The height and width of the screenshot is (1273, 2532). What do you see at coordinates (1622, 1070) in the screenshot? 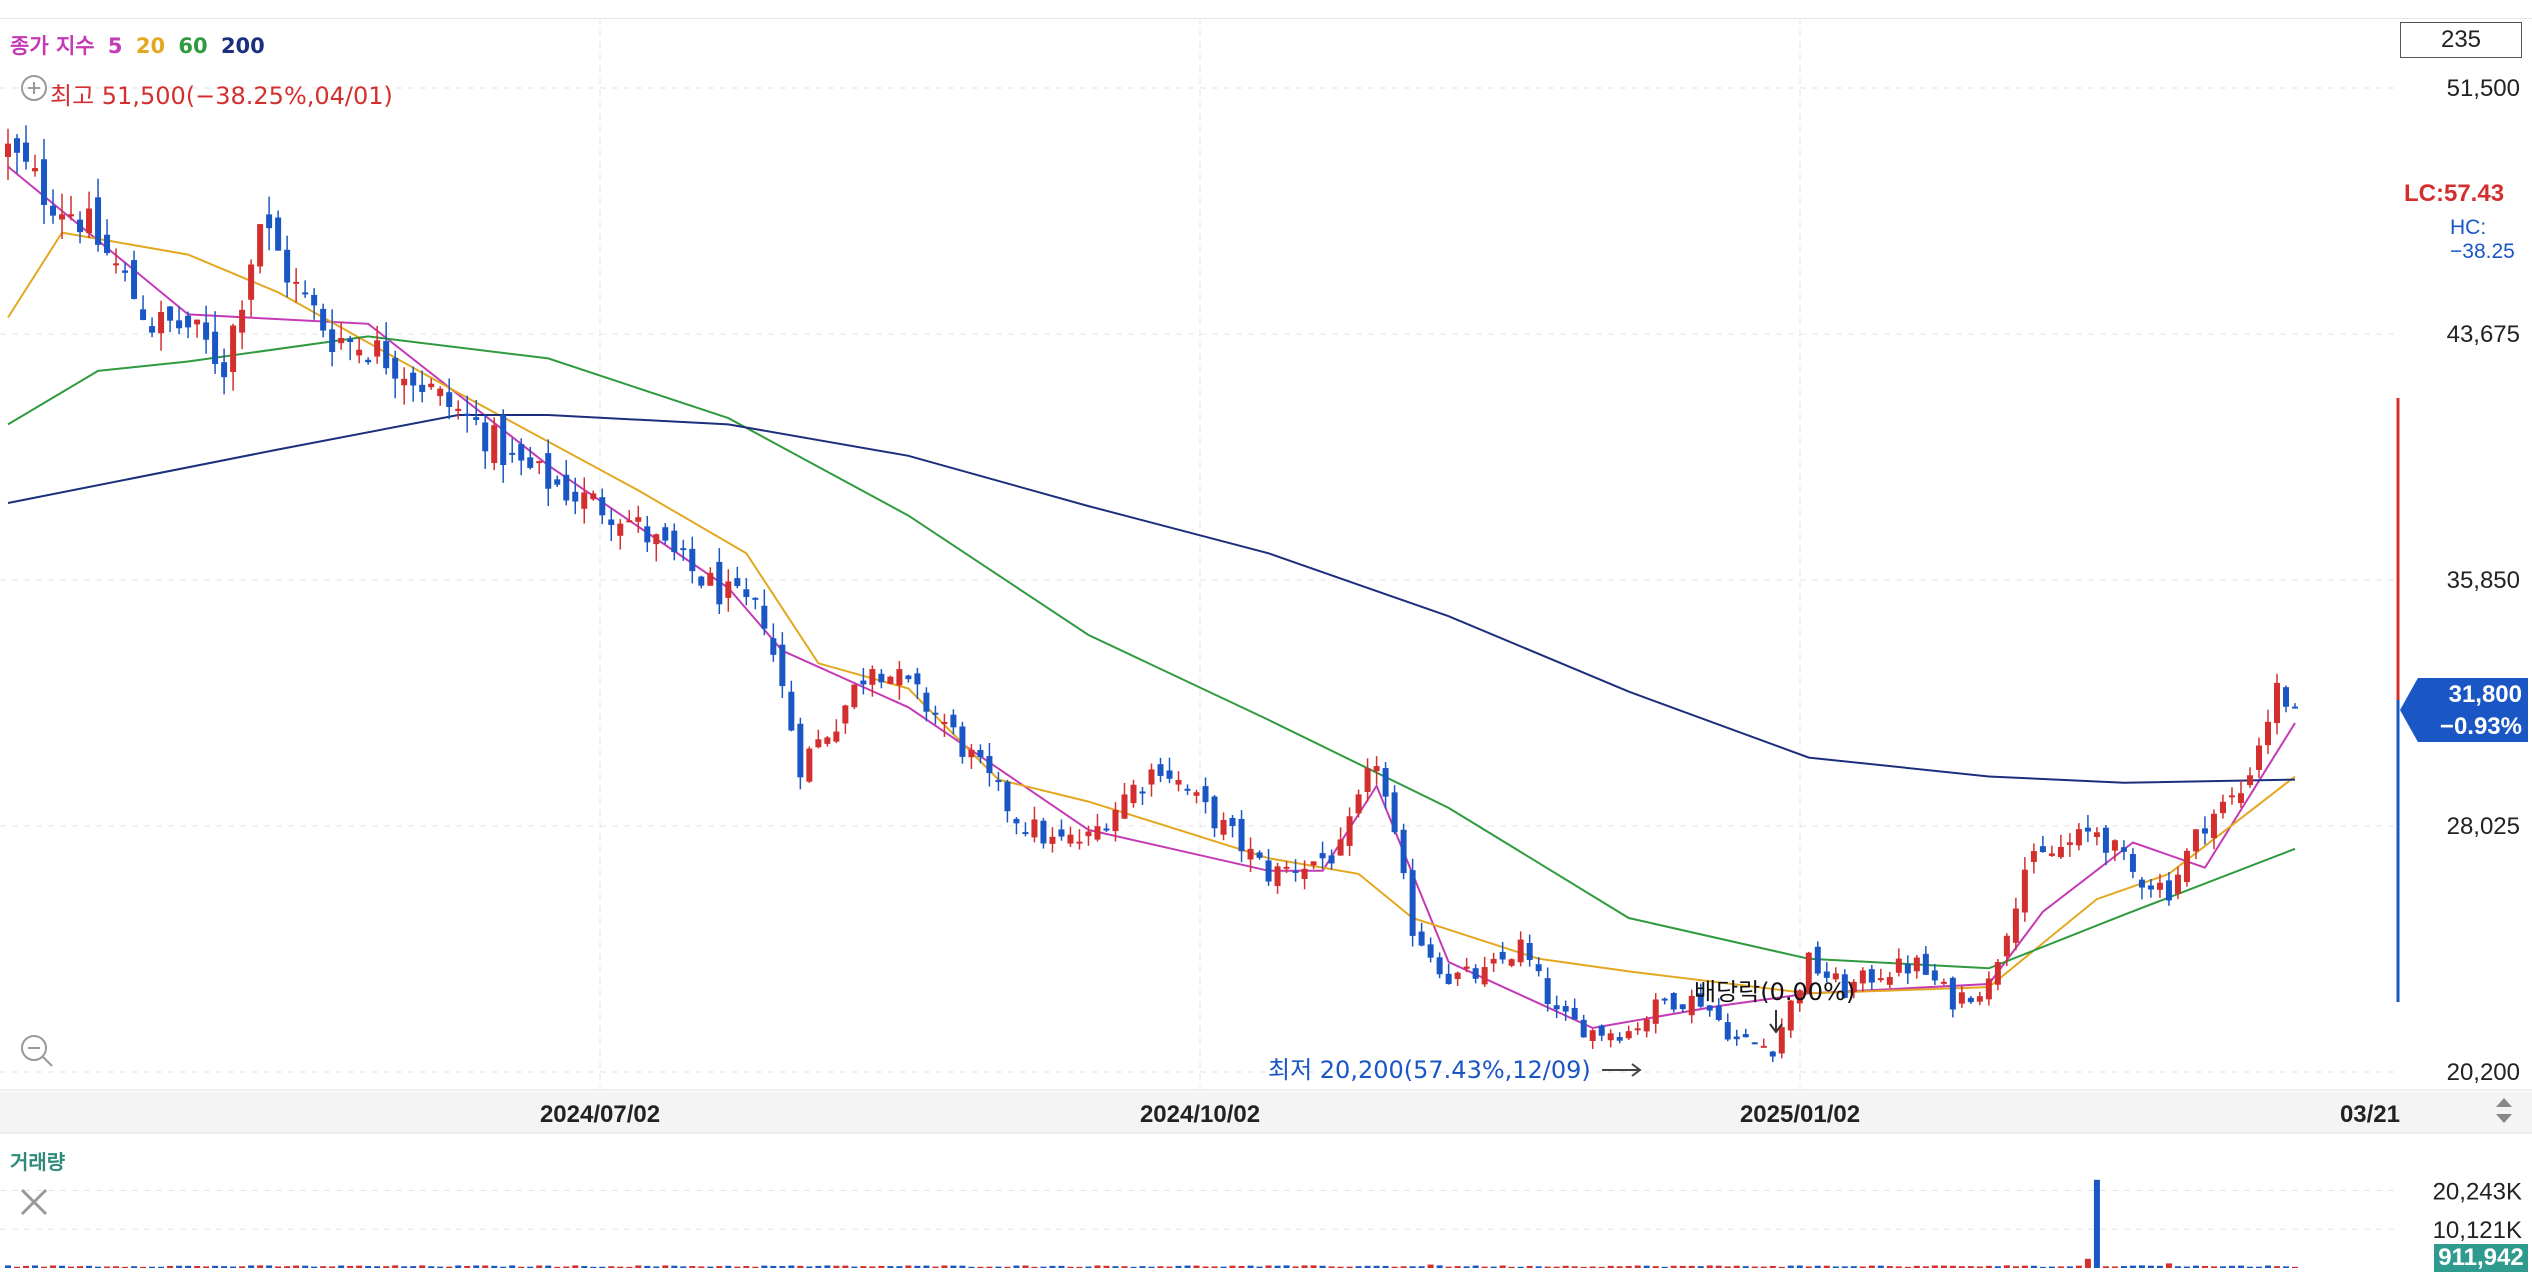
I see `min-arrow` at bounding box center [1622, 1070].